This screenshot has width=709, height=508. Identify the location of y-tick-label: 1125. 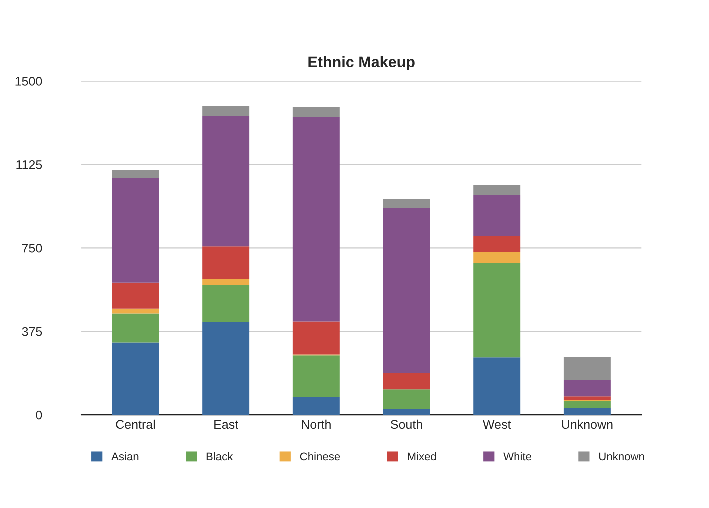
(29, 165).